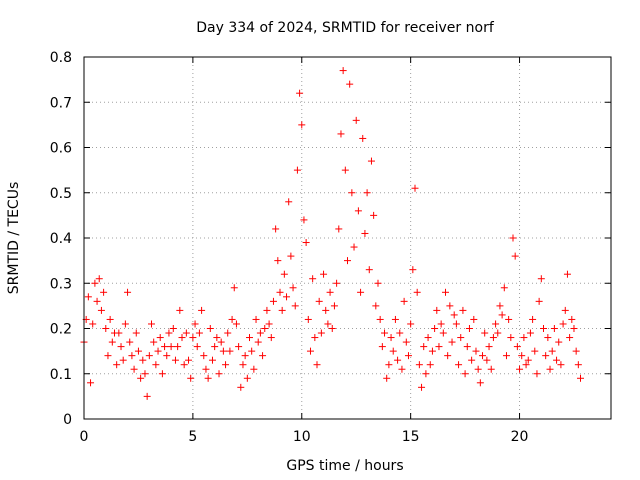 This screenshot has width=640, height=480. Describe the element at coordinates (520, 437) in the screenshot. I see `x-tick-label: 20` at that location.